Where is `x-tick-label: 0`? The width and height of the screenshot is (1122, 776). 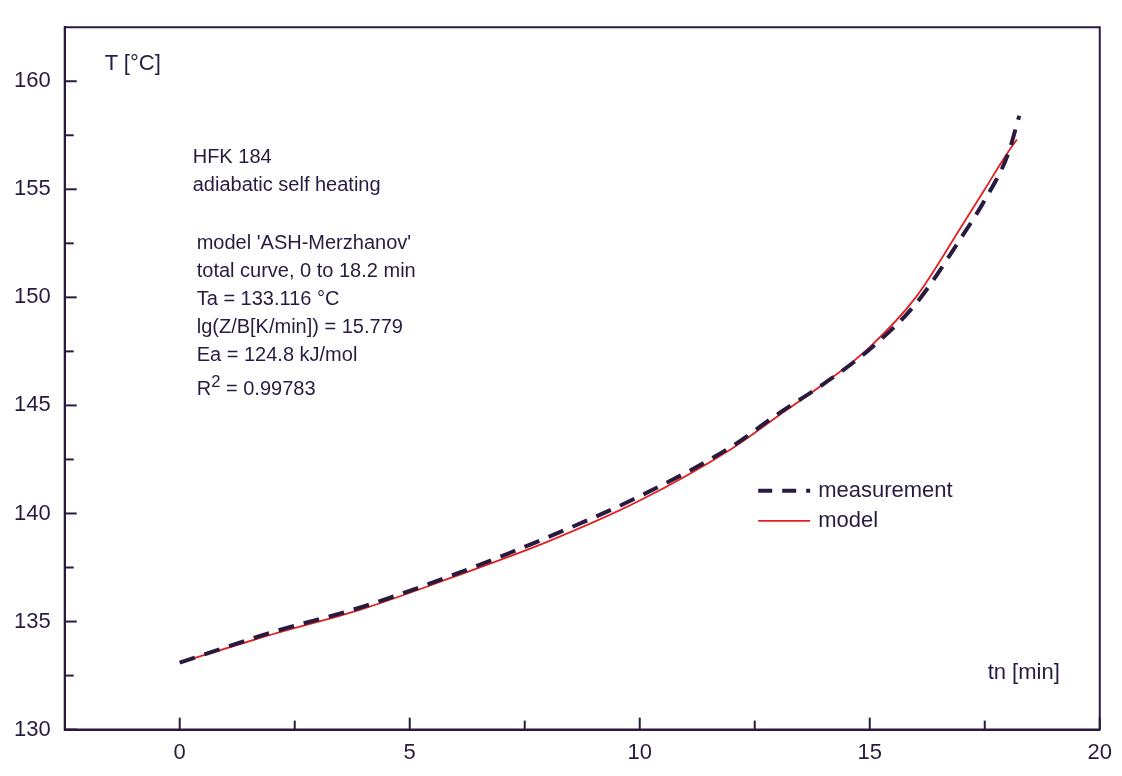 x-tick-label: 0 is located at coordinates (179, 751).